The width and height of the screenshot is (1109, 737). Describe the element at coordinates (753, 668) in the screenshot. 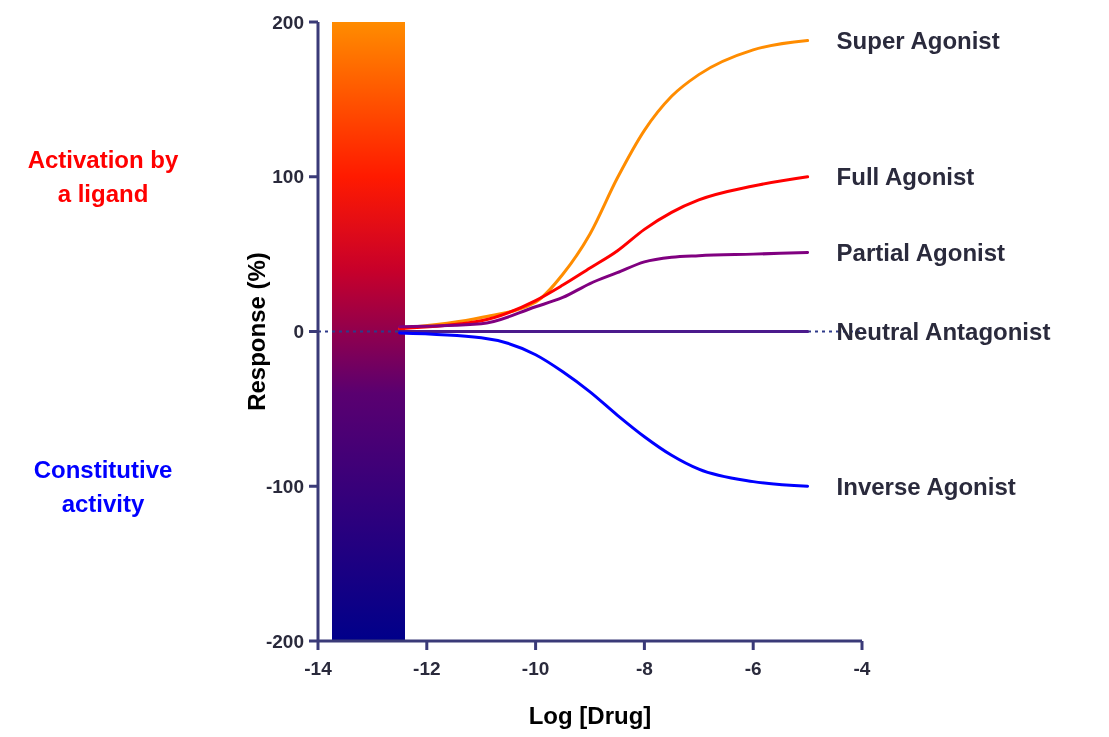

I see `x-tick-label: -6` at that location.